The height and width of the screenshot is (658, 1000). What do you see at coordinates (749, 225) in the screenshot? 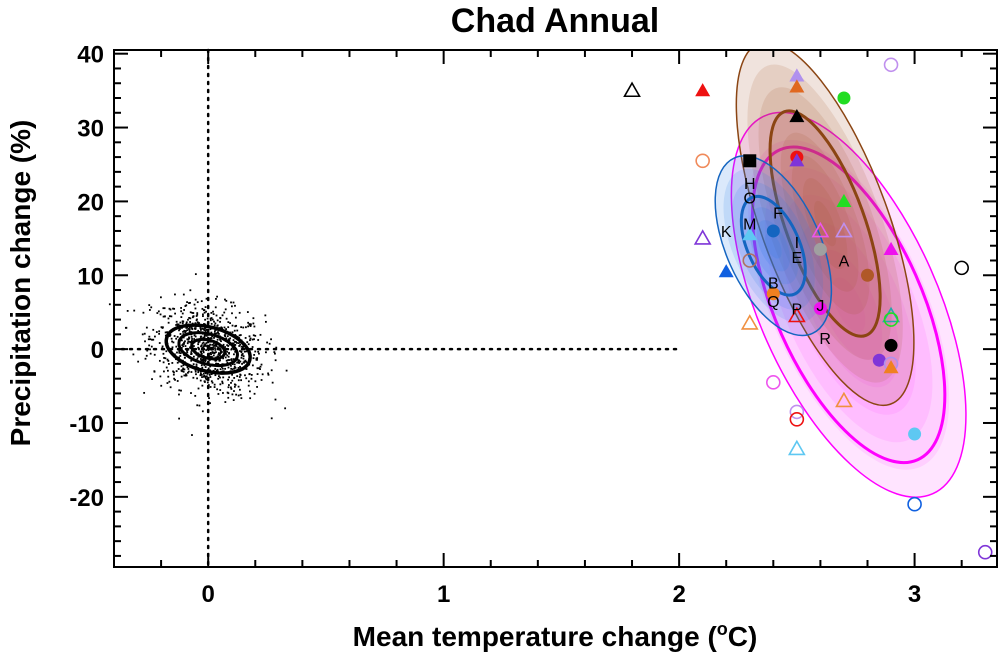
I see `letter-label: M` at bounding box center [749, 225].